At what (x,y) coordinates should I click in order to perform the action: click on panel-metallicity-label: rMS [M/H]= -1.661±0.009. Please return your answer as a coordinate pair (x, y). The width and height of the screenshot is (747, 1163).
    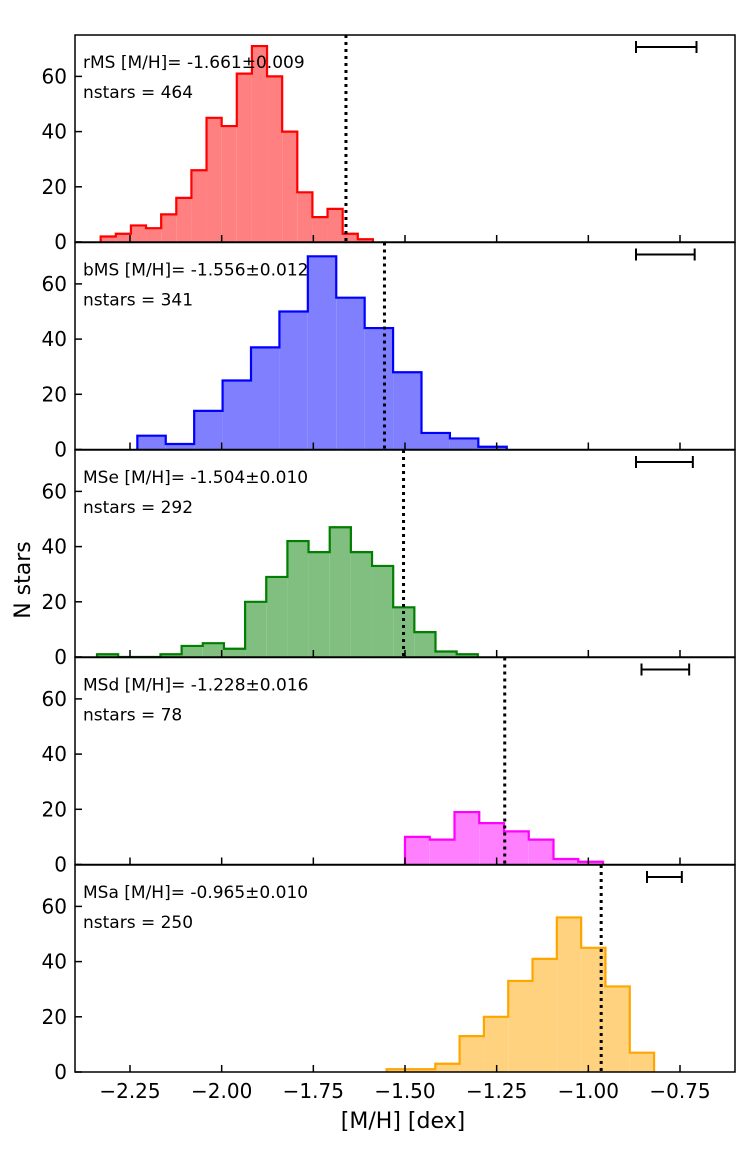
    Looking at the image, I should click on (194, 63).